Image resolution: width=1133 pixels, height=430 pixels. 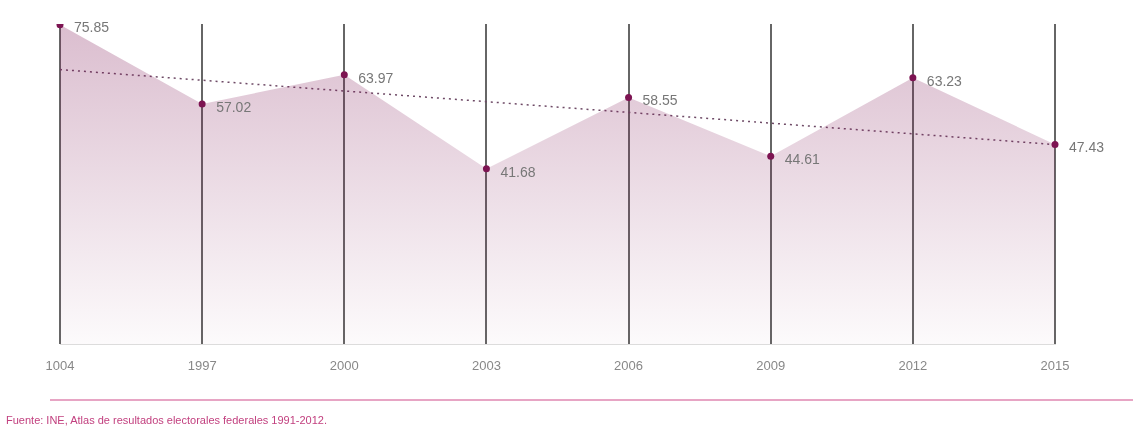 I want to click on data-label: 57.02, so click(x=234, y=106).